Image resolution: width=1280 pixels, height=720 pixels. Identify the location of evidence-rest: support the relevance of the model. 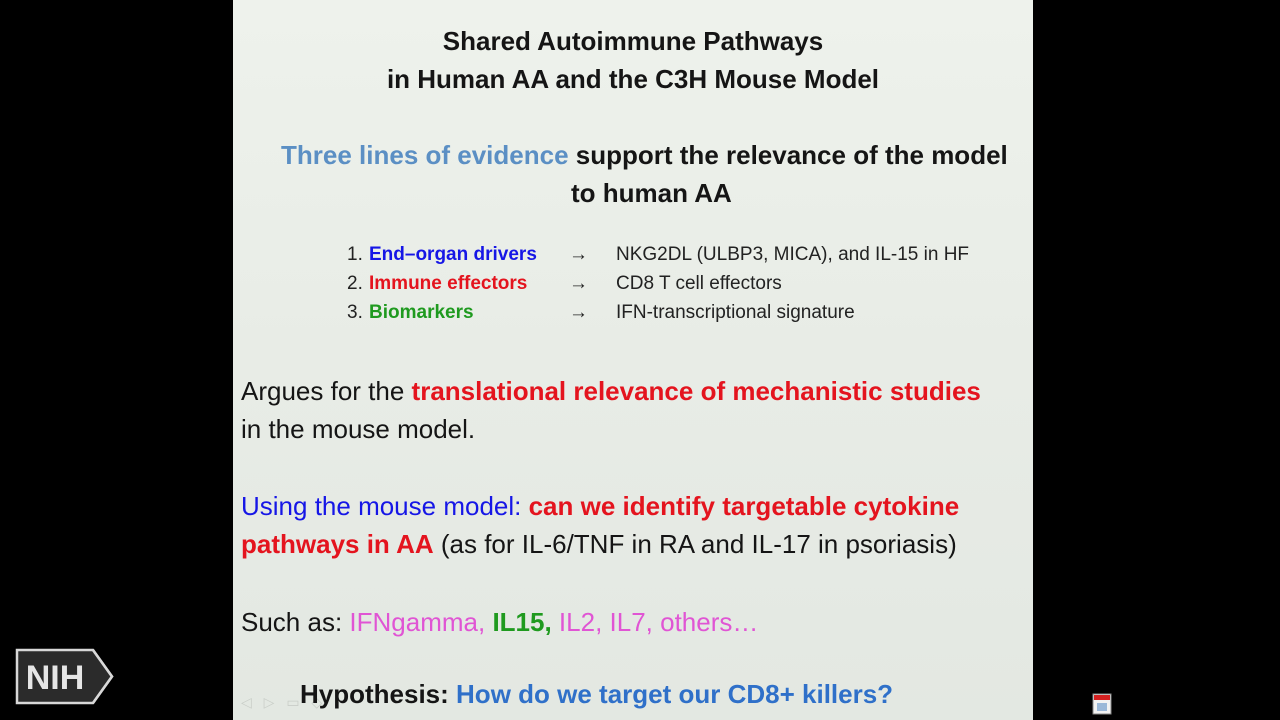
(788, 155).